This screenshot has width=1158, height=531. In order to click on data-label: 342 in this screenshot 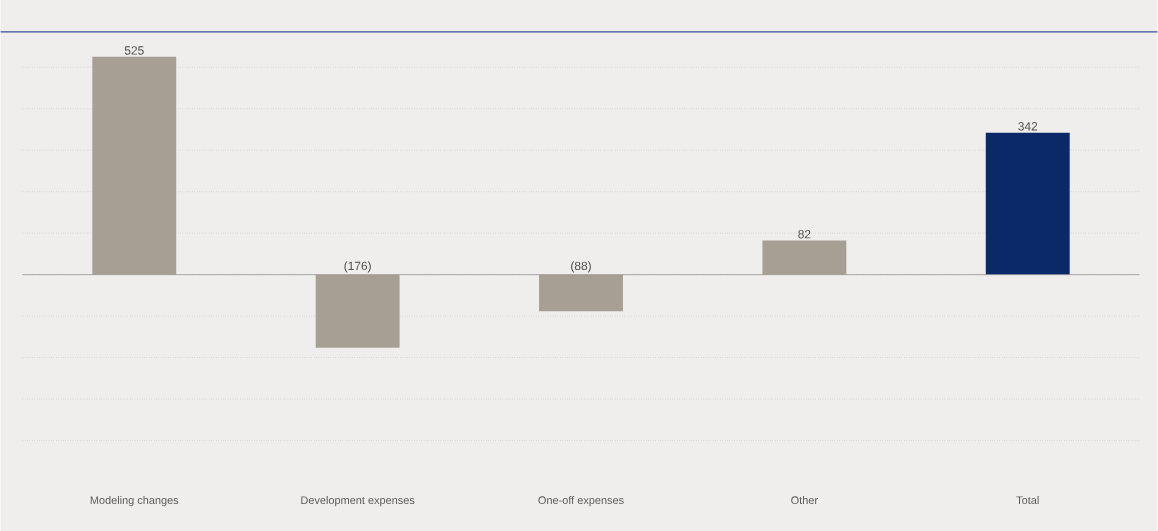, I will do `click(1028, 126)`.